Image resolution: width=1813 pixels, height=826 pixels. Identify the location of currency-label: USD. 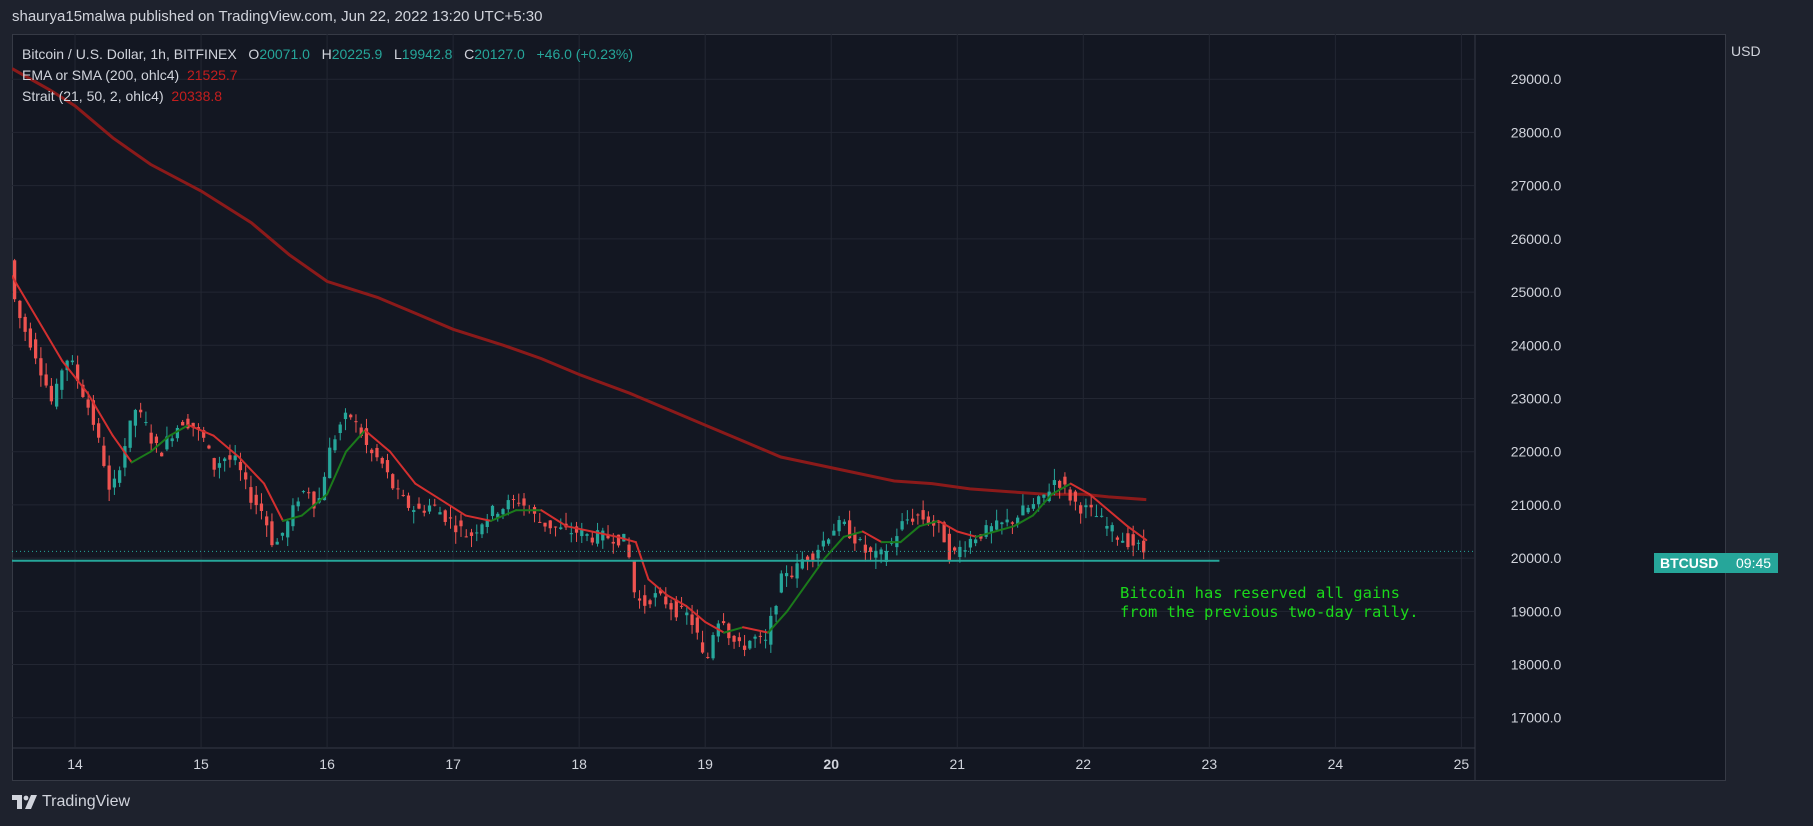
(1746, 51).